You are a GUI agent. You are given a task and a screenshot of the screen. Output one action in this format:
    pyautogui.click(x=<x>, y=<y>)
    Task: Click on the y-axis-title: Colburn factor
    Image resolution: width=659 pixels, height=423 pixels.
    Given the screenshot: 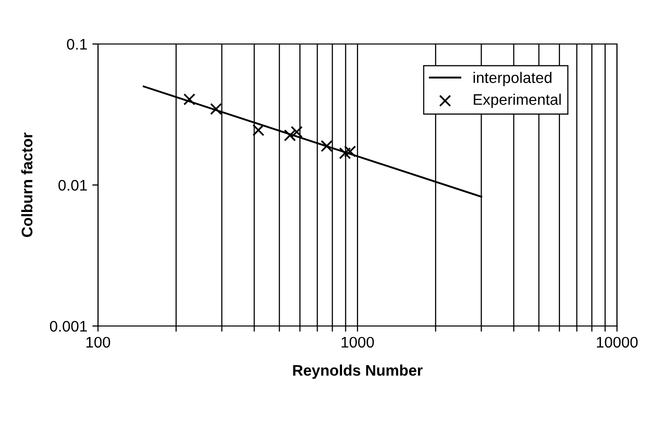 What is the action you would take?
    pyautogui.click(x=26, y=184)
    